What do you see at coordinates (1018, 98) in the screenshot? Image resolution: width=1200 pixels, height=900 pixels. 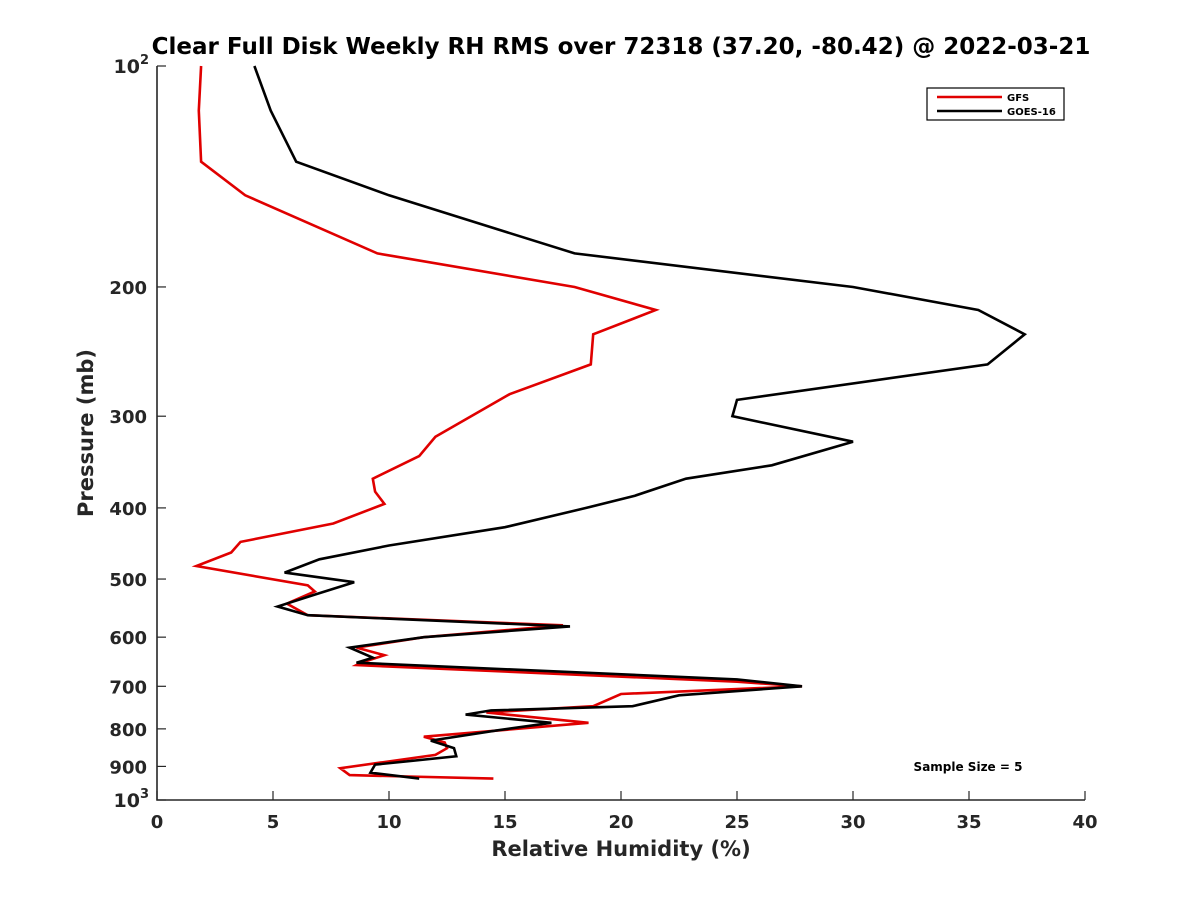 I see `legend-label-gfs: GFS` at bounding box center [1018, 98].